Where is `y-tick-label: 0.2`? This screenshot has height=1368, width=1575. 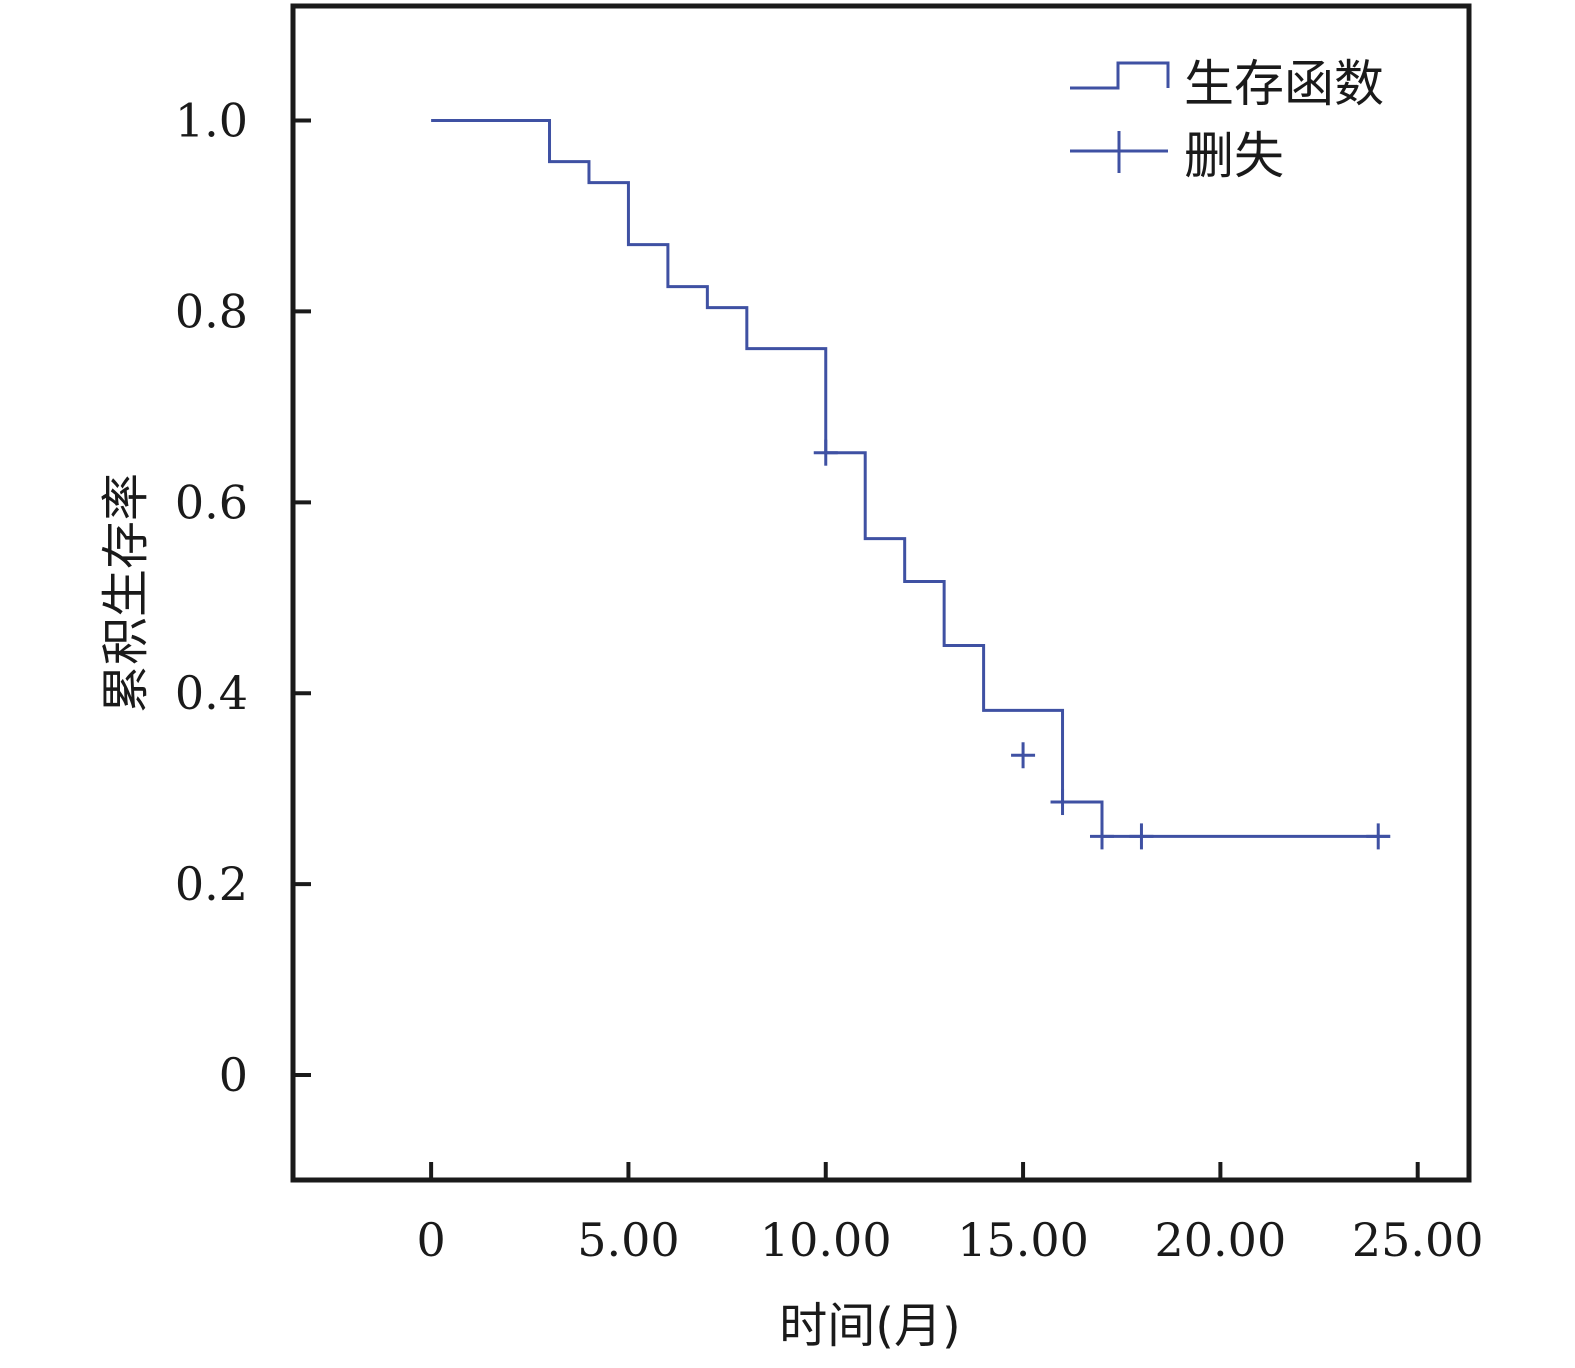
y-tick-label: 0.2 is located at coordinates (211, 884).